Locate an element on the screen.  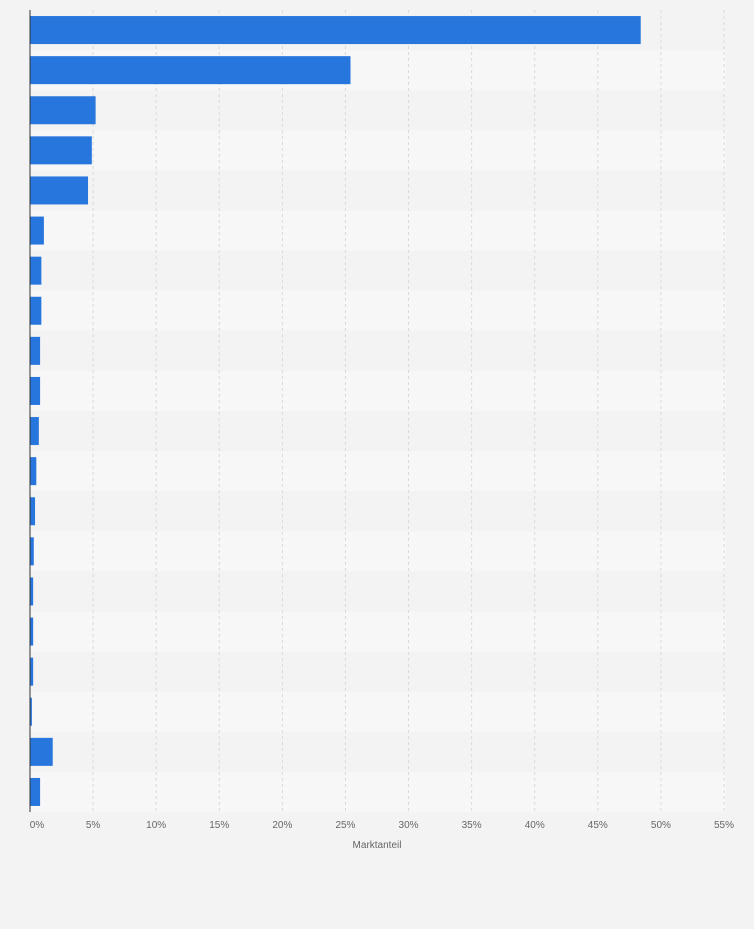
x-tick-label: 40% is located at coordinates (535, 825).